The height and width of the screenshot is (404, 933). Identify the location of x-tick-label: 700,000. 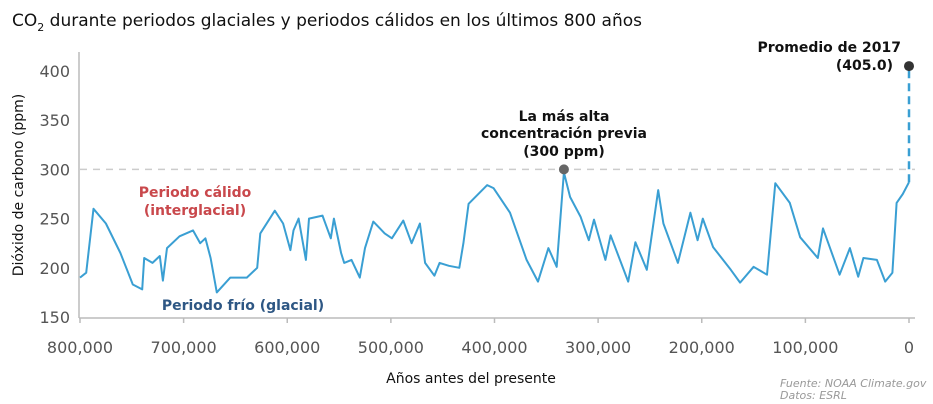
(184, 347).